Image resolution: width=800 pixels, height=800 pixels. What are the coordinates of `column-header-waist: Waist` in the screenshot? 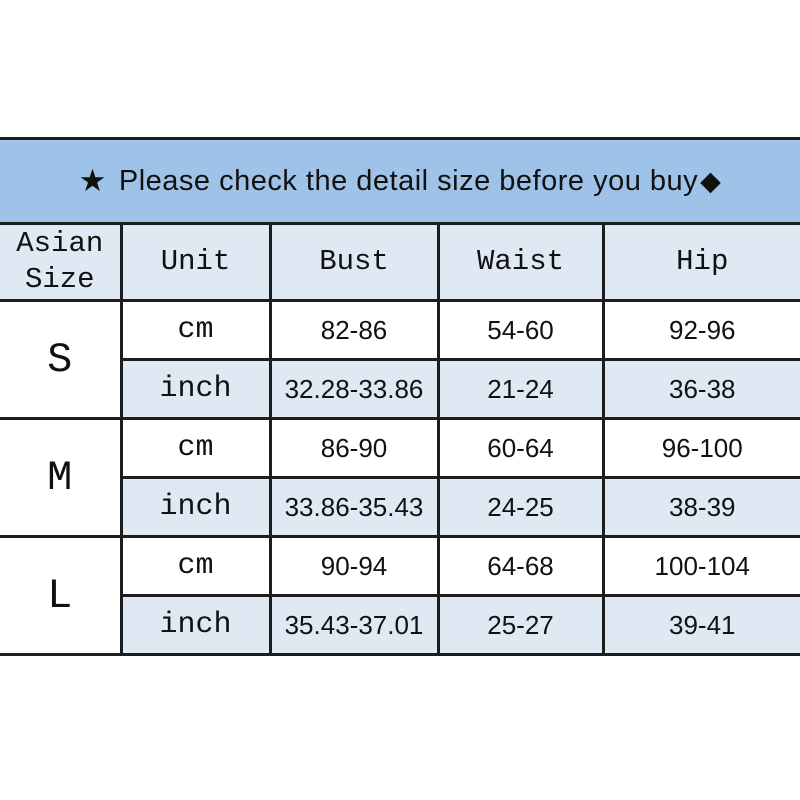 It's located at (520, 262).